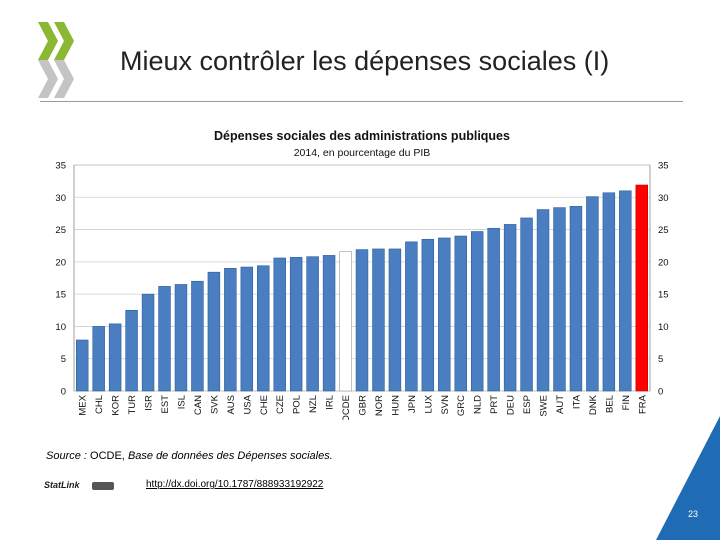 The image size is (720, 540). I want to click on bar-tur, so click(131, 350).